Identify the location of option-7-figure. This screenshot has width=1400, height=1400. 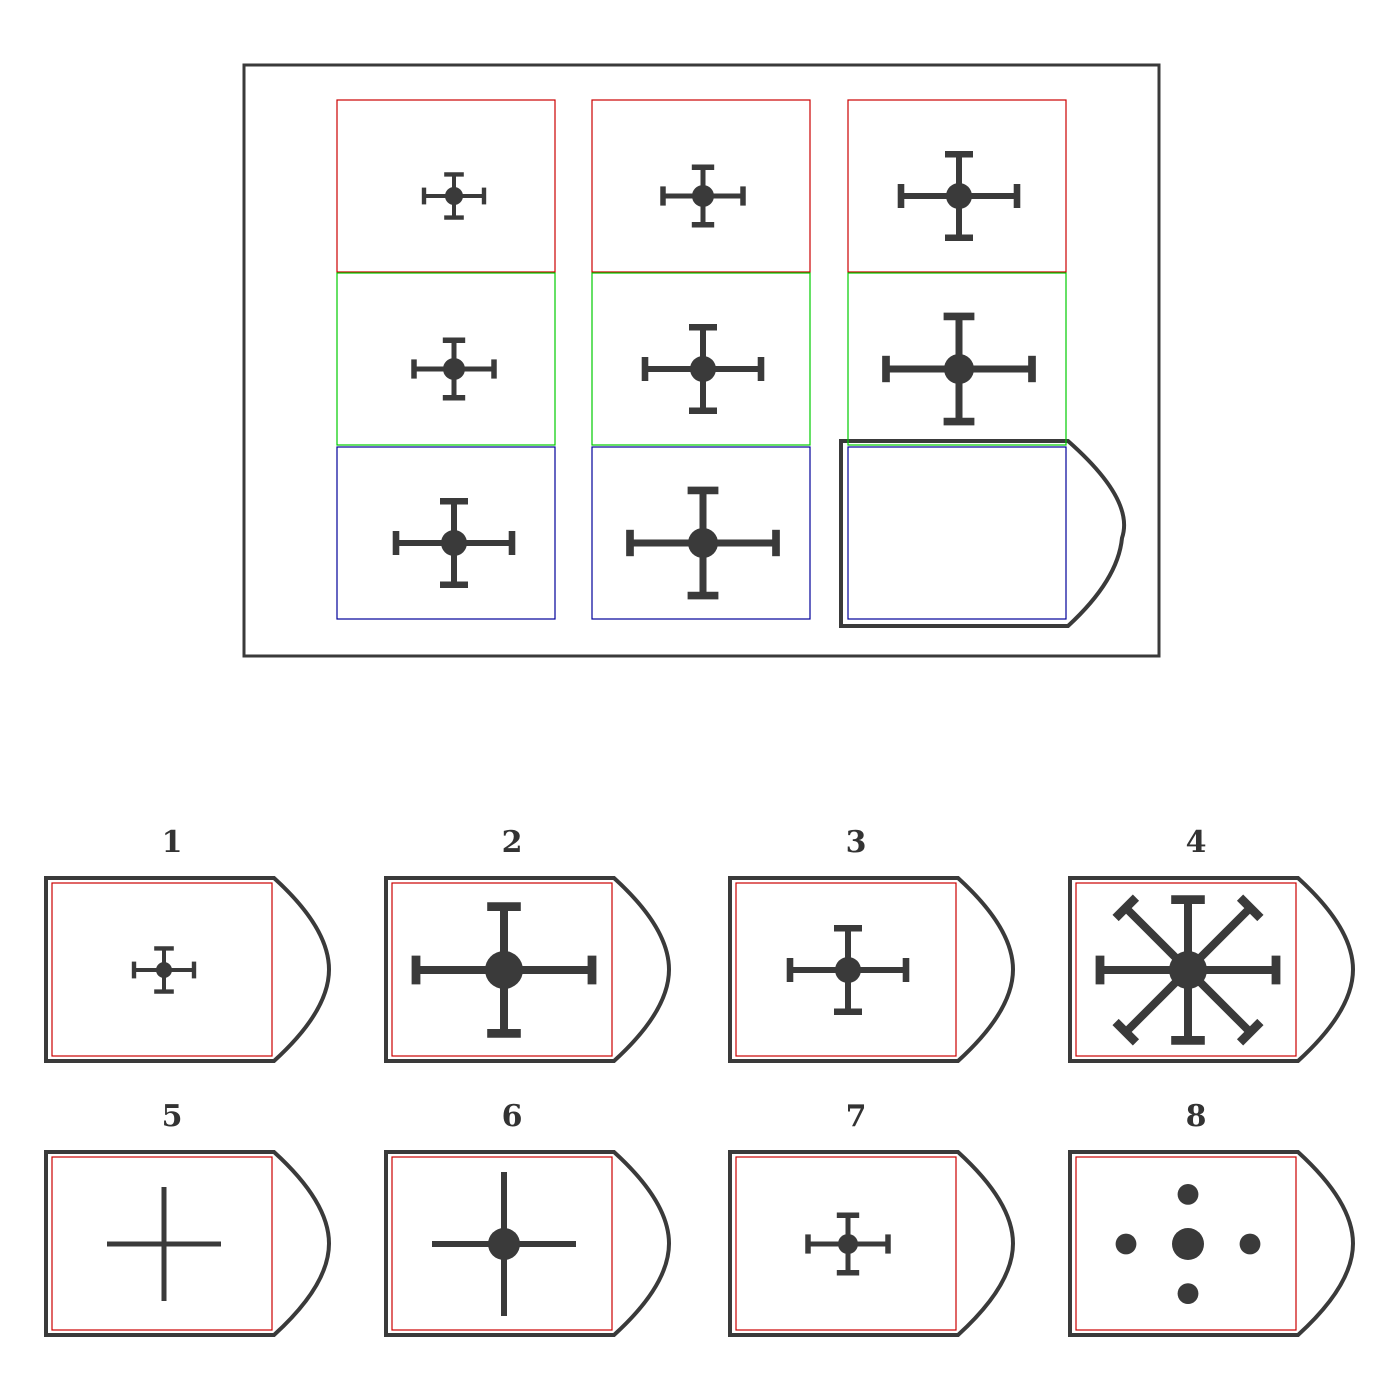
(848, 1244).